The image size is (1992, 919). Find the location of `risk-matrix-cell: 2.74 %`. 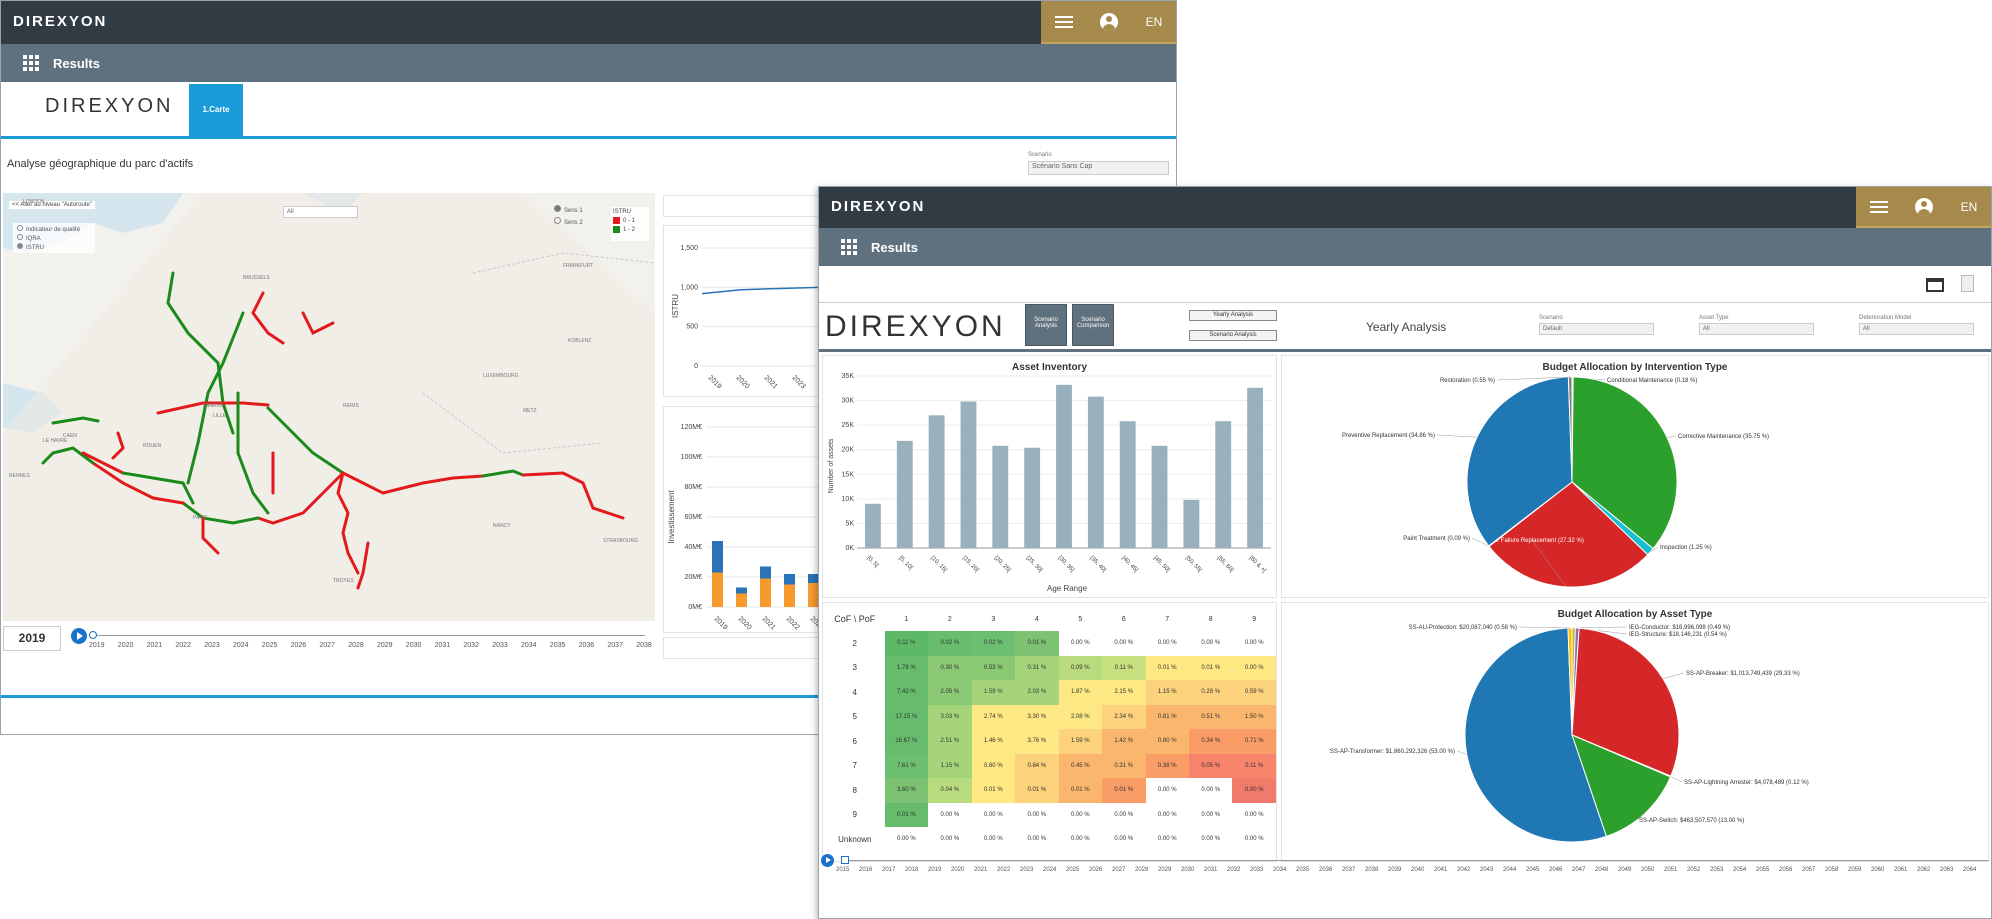

risk-matrix-cell: 2.74 % is located at coordinates (993, 716).